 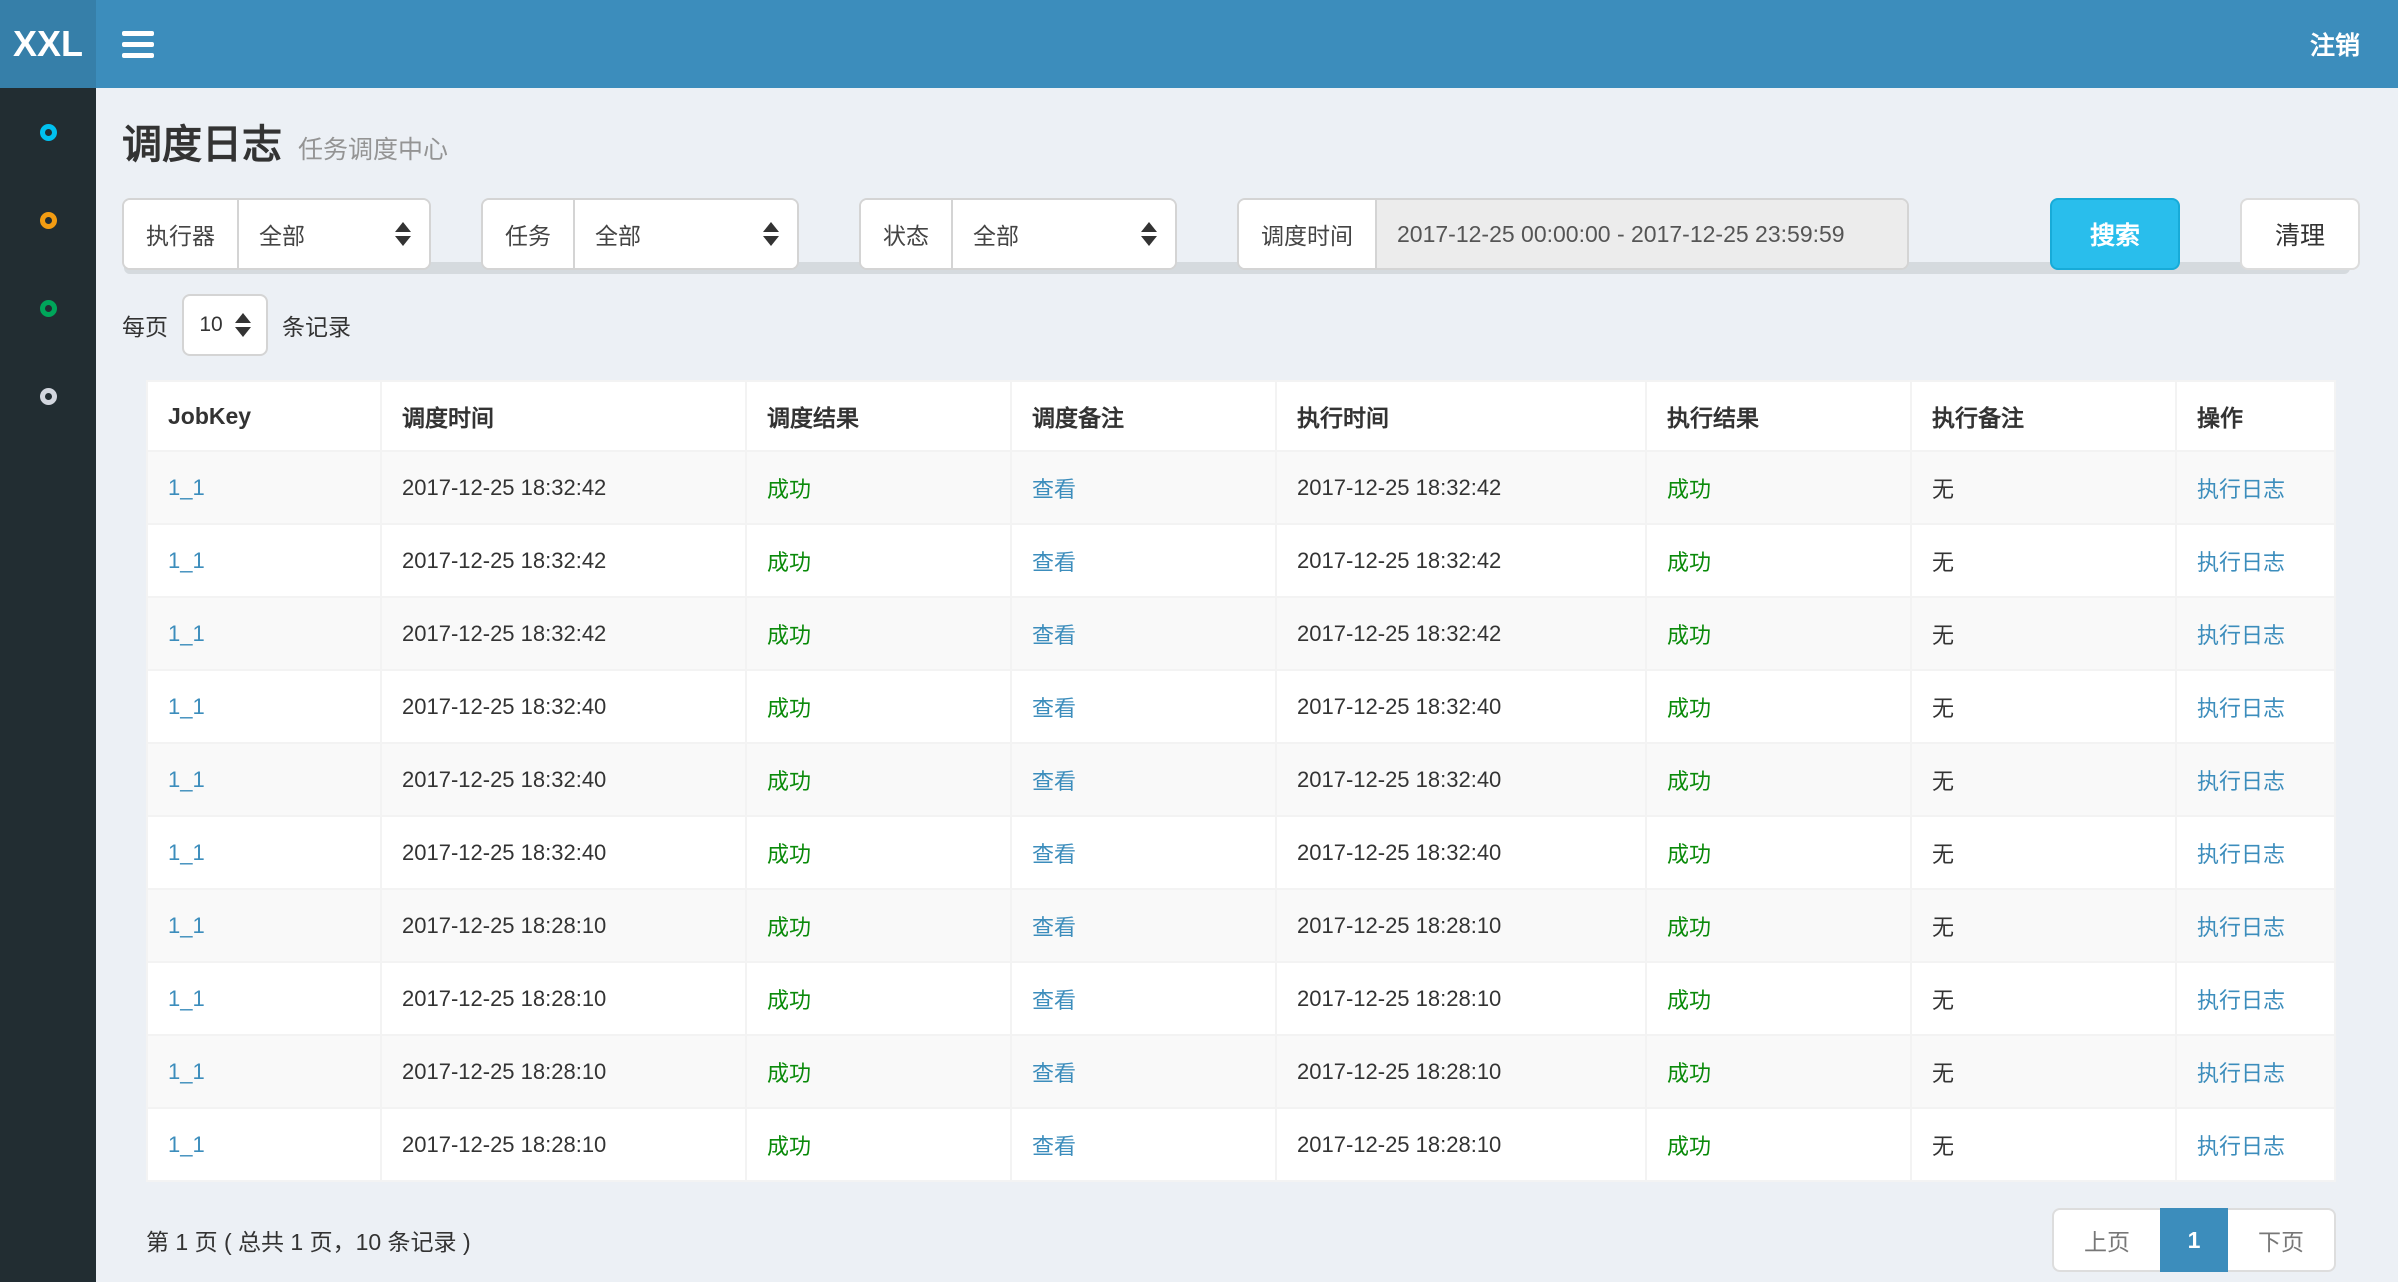 I want to click on page-size-value: 10, so click(x=211, y=324).